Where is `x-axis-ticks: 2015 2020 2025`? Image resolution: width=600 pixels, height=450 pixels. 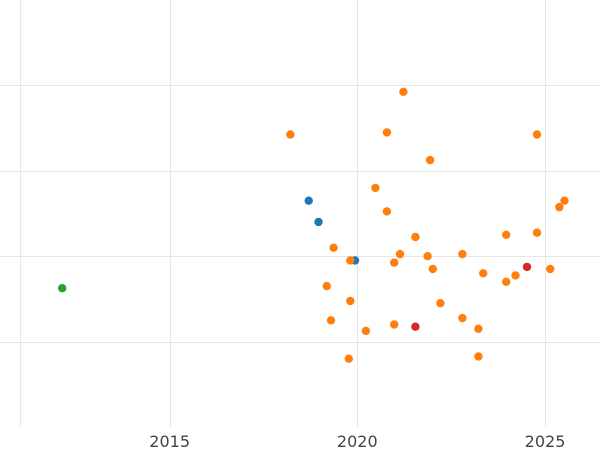 x-axis-ticks: 2015 2020 2025 is located at coordinates (357, 441).